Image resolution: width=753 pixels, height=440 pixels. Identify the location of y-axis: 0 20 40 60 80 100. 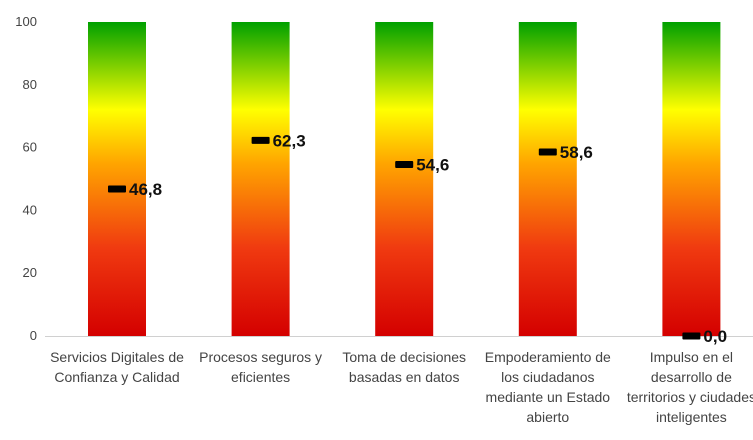
(26, 178).